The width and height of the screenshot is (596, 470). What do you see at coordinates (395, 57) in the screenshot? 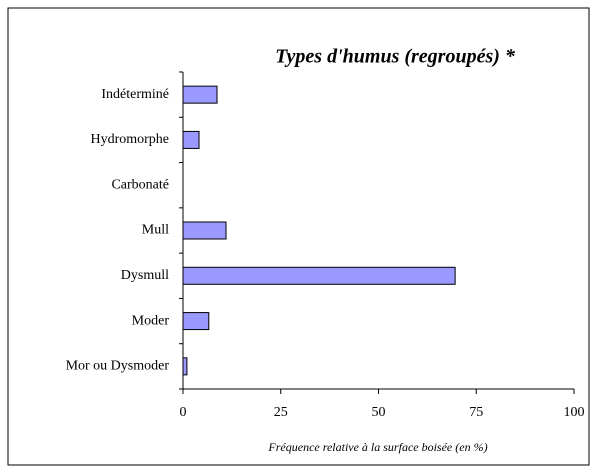
I see `chart-title: Types d'humus (regroupés) *` at bounding box center [395, 57].